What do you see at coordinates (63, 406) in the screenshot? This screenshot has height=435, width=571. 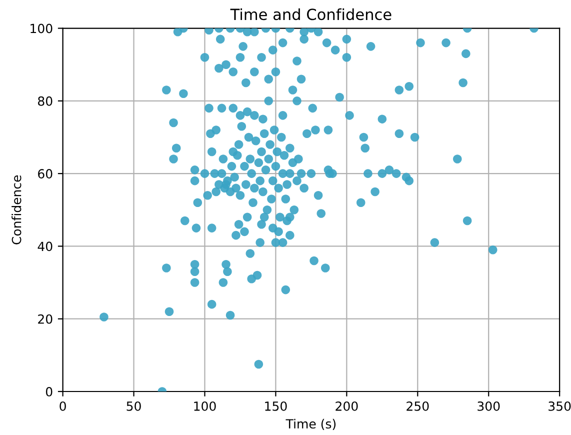 I see `x-tick-label: 0` at bounding box center [63, 406].